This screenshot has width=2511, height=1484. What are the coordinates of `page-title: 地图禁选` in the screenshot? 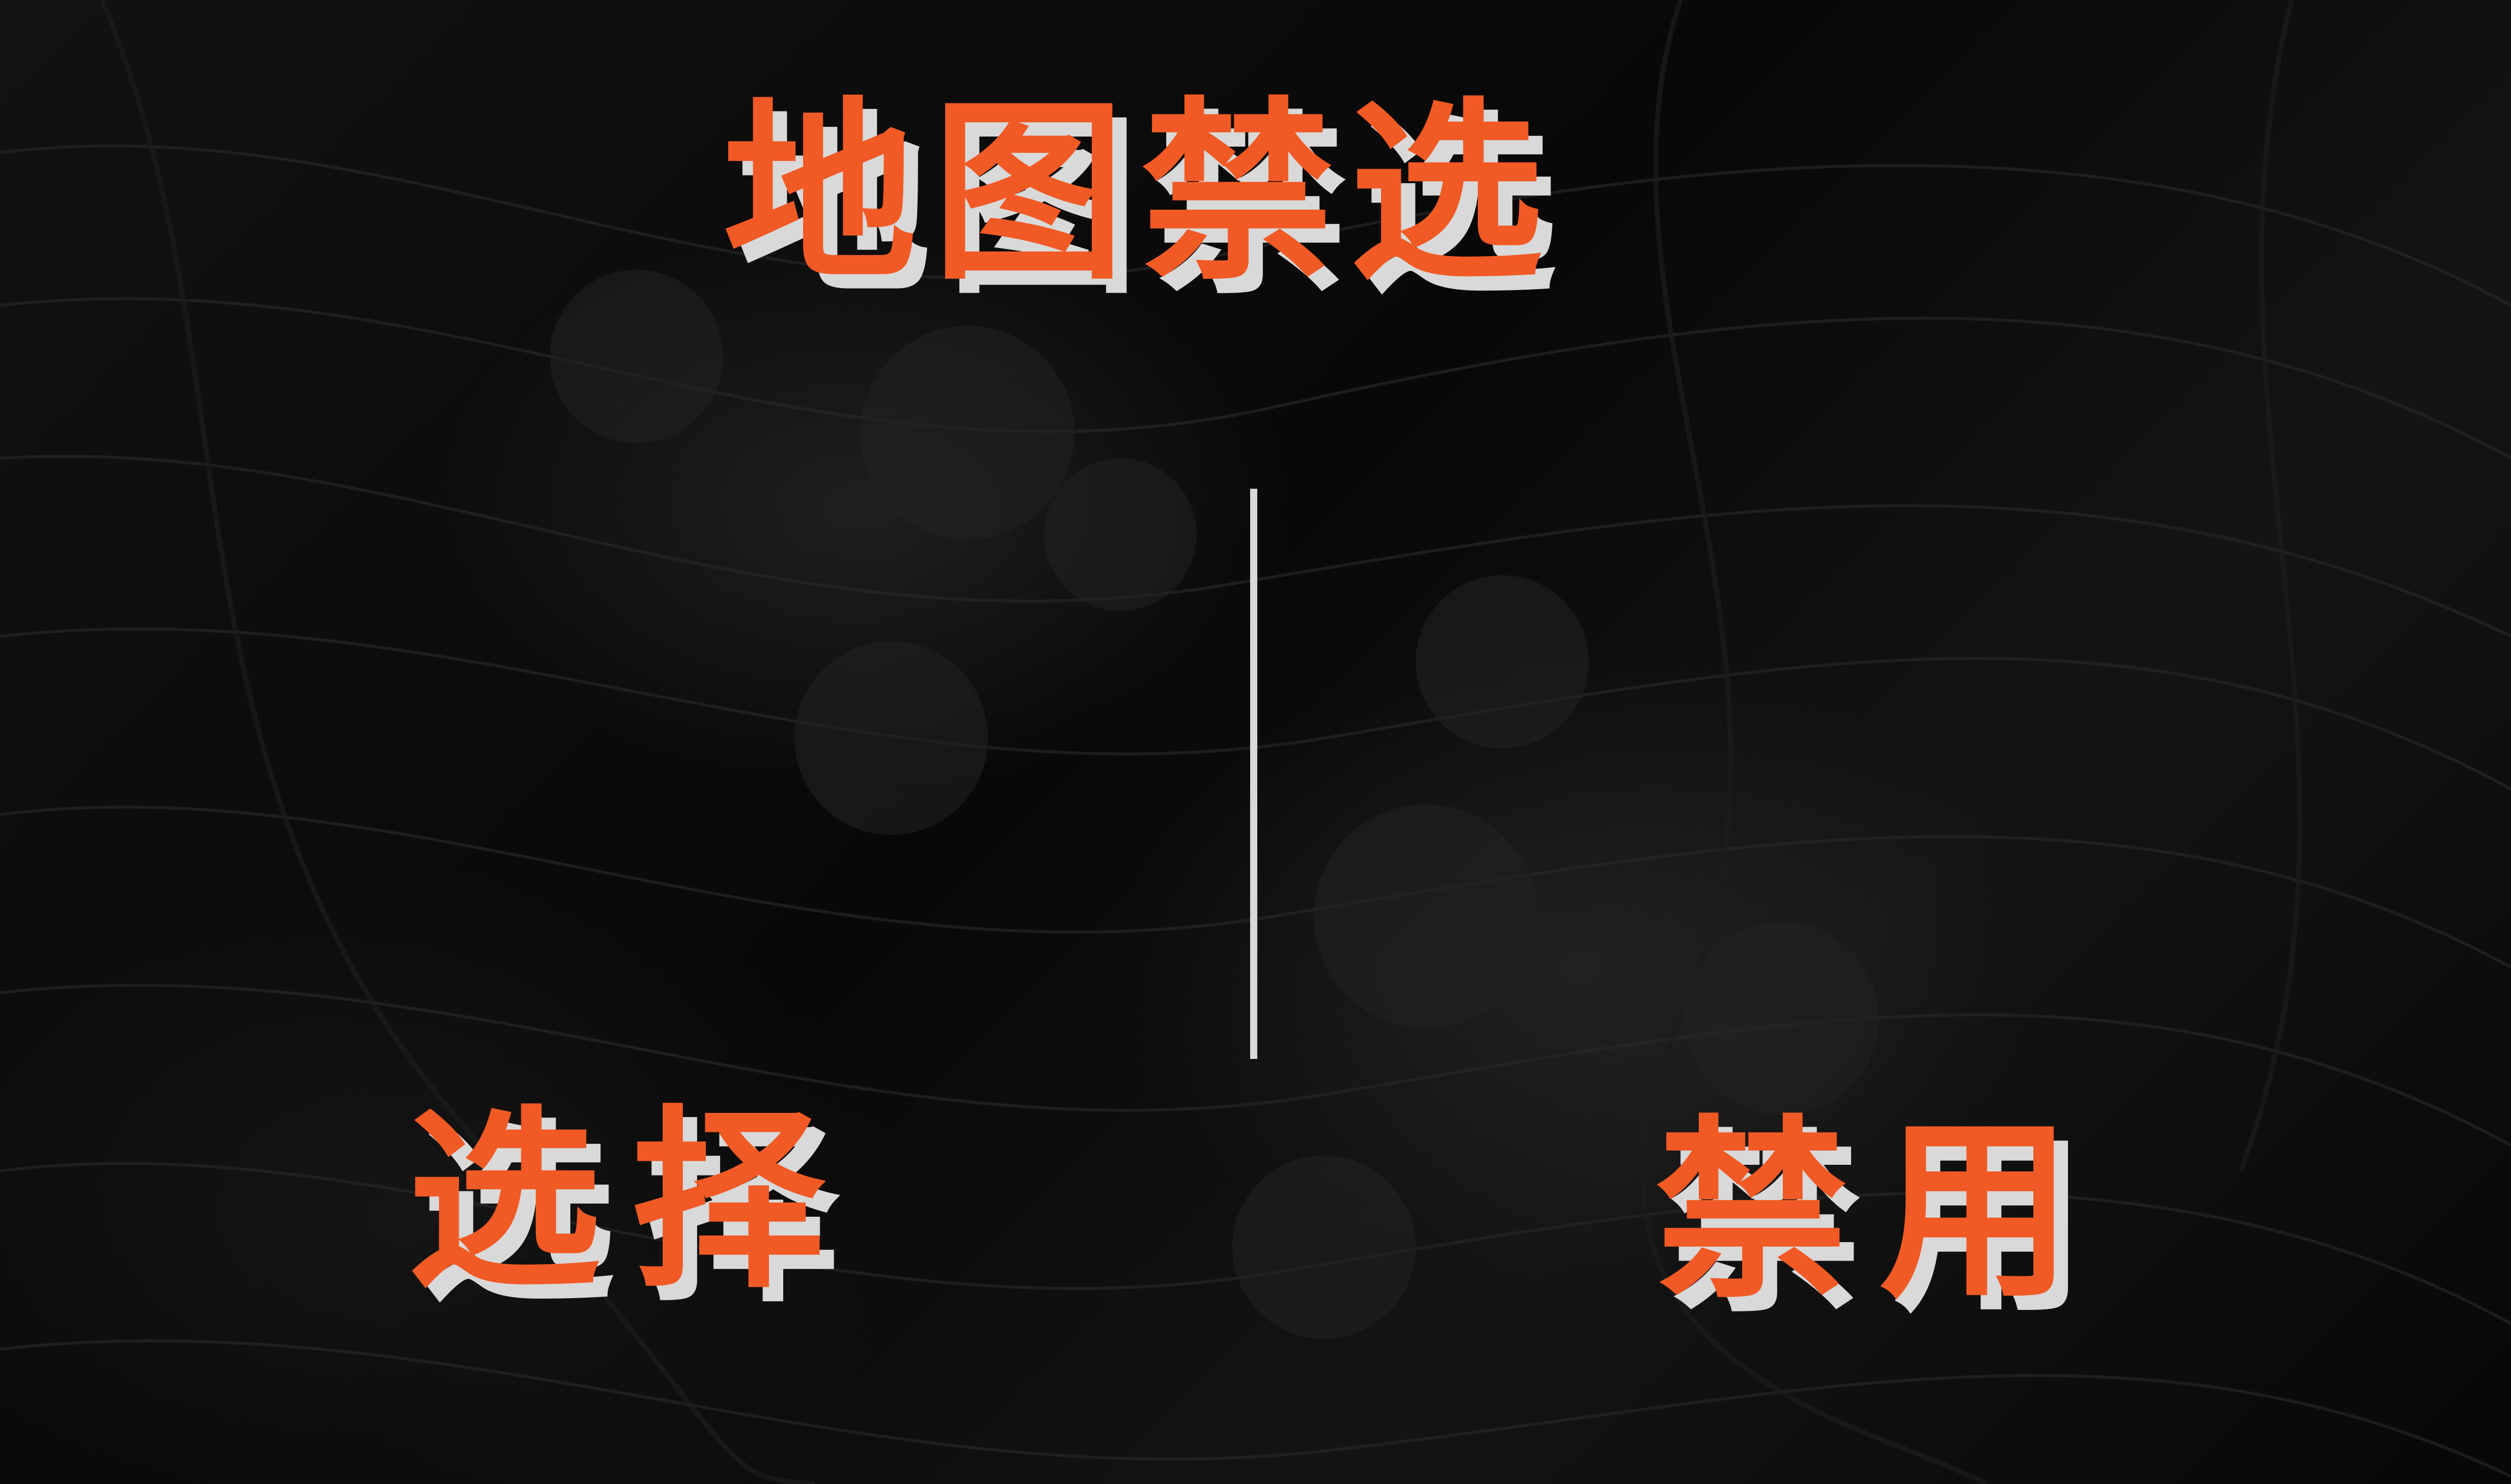 It's located at (1140, 193).